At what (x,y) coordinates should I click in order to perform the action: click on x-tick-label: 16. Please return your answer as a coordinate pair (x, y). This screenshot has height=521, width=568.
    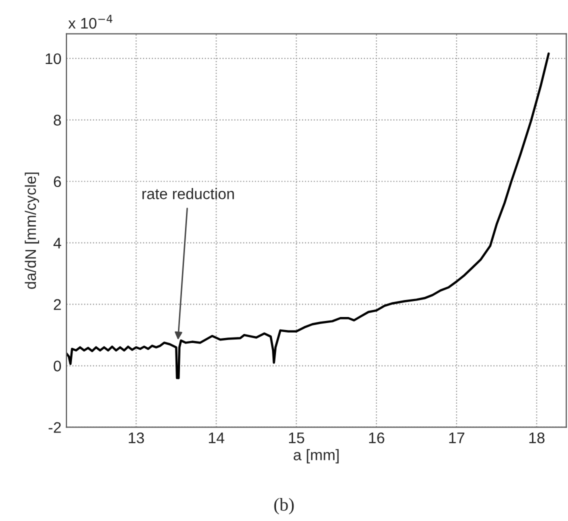
    Looking at the image, I should click on (376, 438).